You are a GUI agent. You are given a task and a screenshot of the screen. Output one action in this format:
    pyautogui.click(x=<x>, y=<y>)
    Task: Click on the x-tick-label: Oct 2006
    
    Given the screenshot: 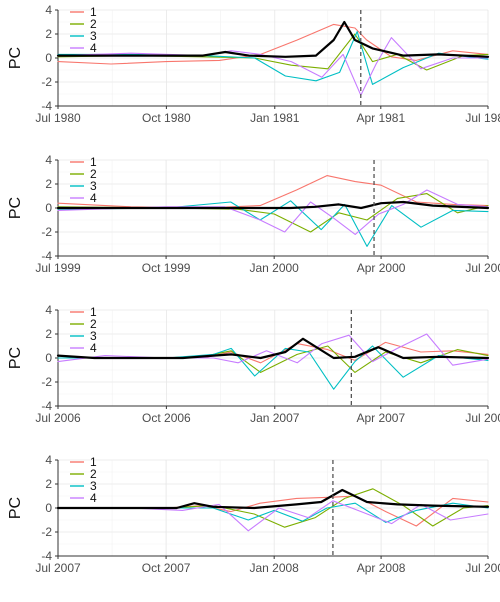 What is the action you would take?
    pyautogui.click(x=166, y=418)
    